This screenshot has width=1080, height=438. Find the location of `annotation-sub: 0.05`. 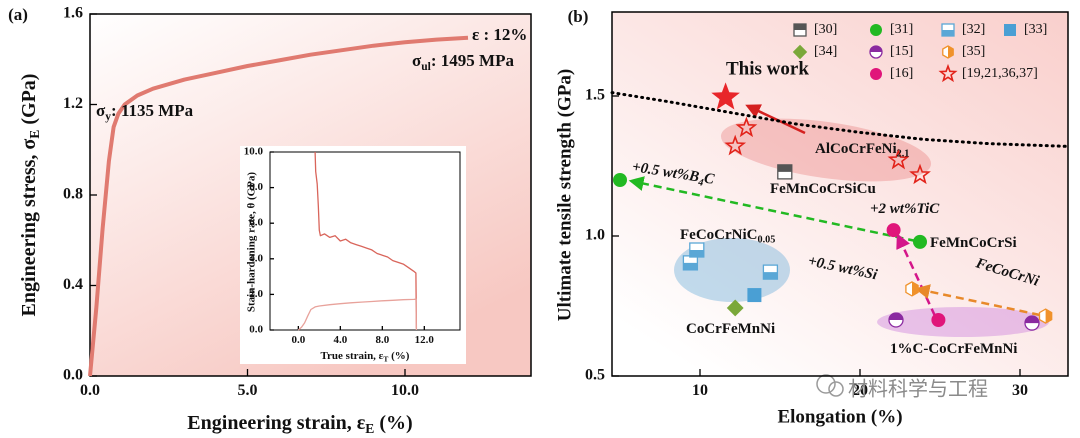

annotation-sub: 0.05 is located at coordinates (766, 240).